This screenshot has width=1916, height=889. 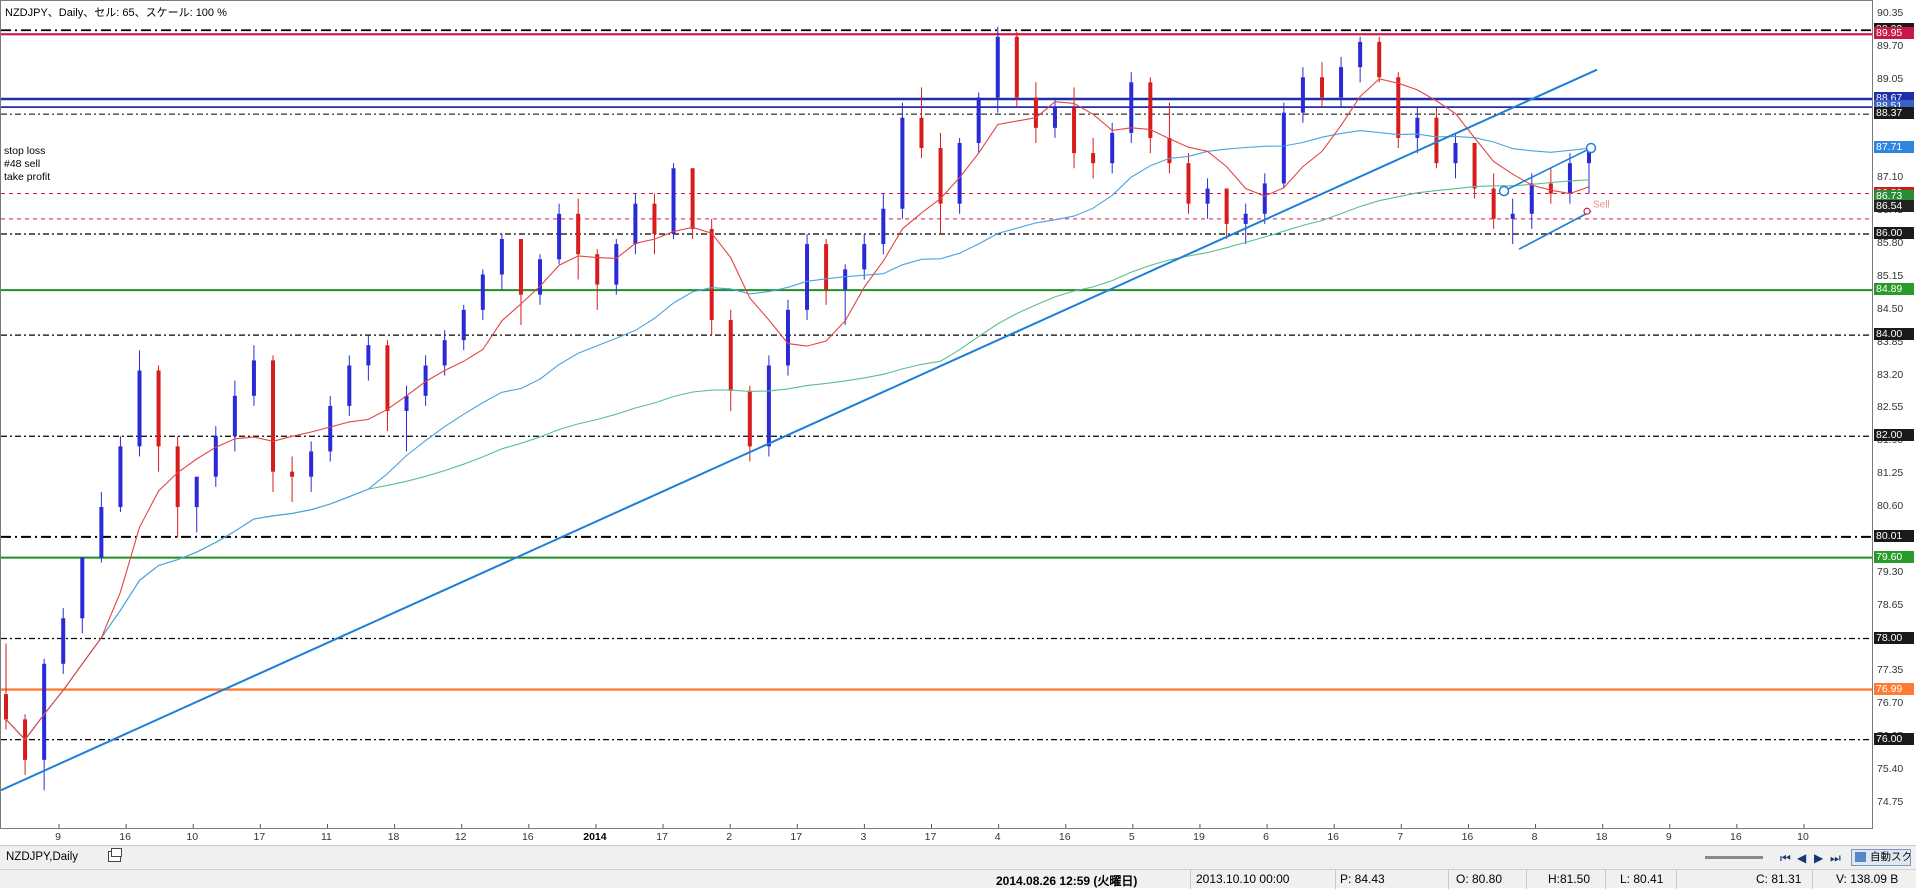 I want to click on time-tick-label: 6, so click(x=1266, y=837).